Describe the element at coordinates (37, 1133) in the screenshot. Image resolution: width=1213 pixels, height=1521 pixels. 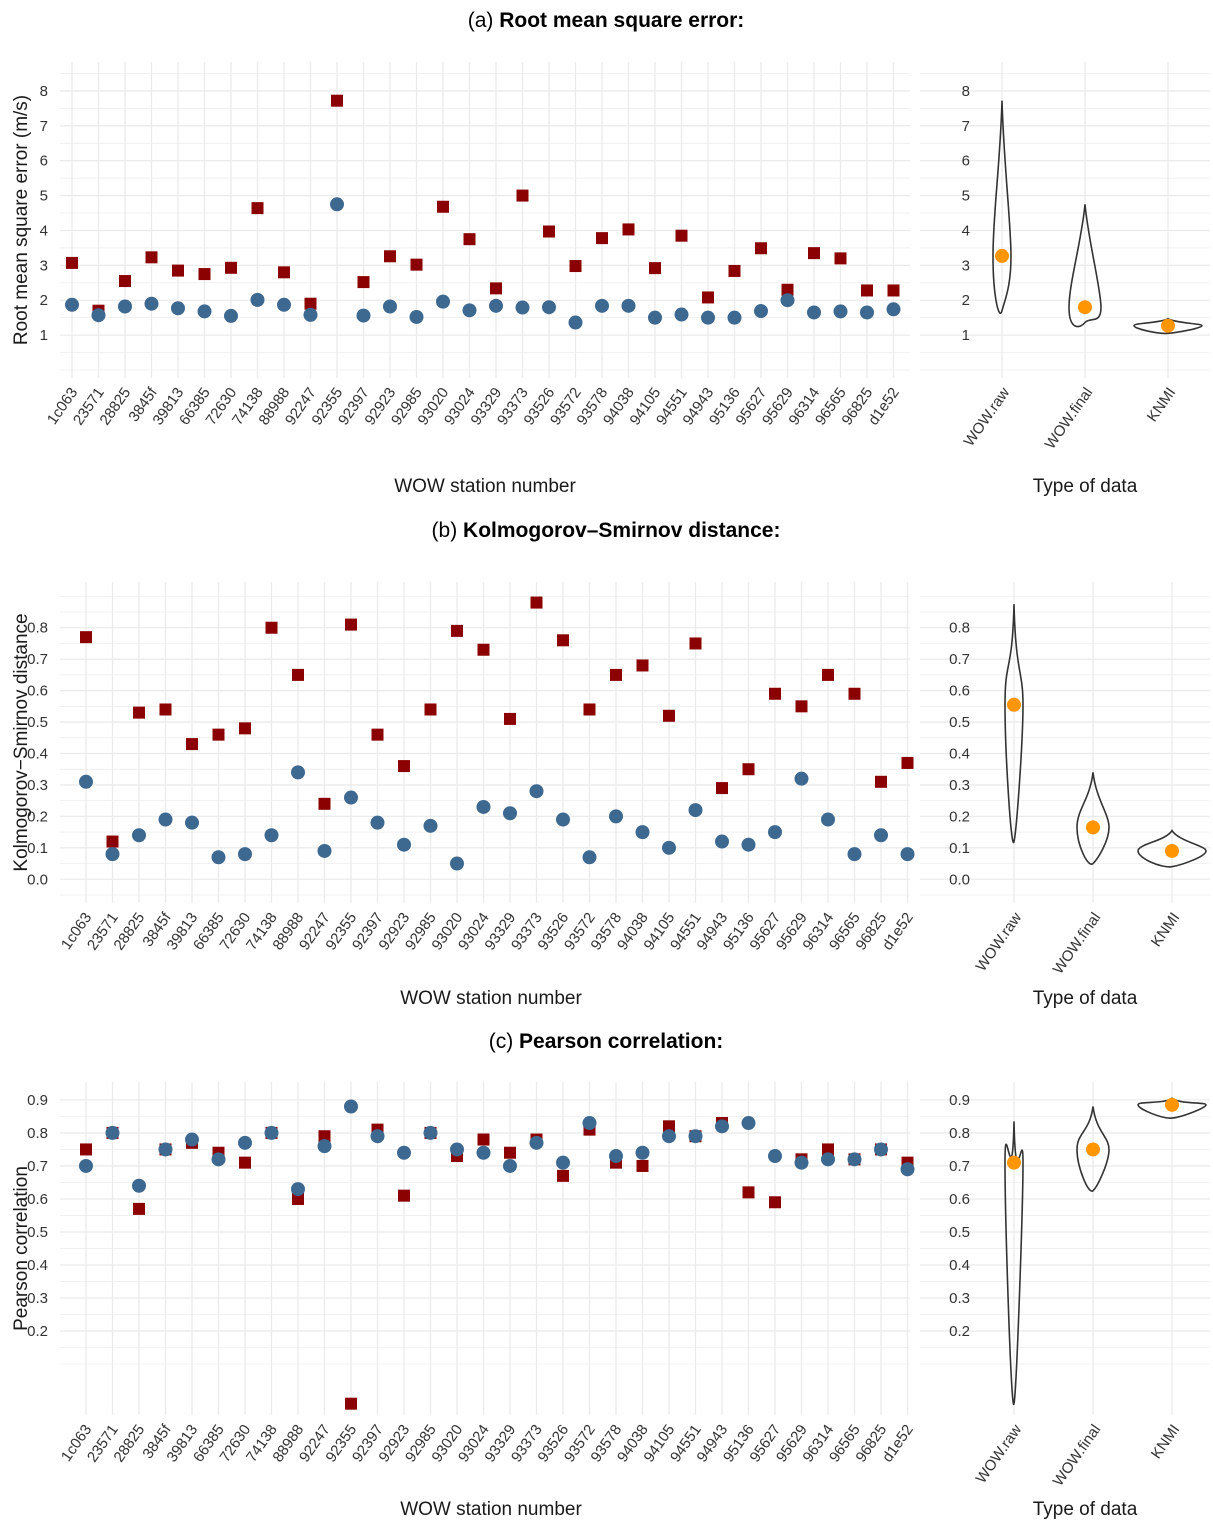
I see `y-tick-label: 0.8` at that location.